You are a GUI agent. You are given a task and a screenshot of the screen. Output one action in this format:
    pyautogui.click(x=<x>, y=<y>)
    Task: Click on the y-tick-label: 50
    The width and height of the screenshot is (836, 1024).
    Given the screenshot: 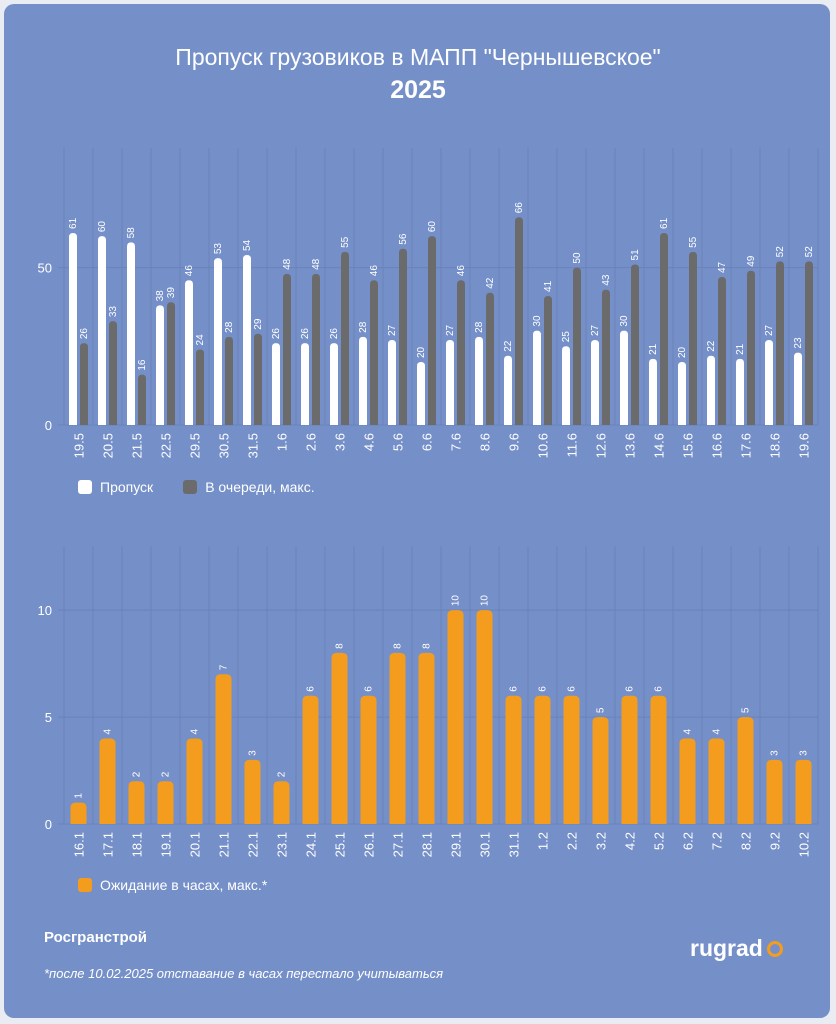 What is the action you would take?
    pyautogui.click(x=45, y=268)
    